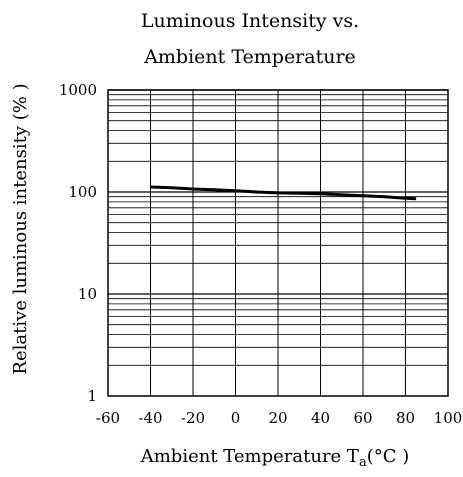 This screenshot has height=477, width=463. I want to click on x-tick-label: 100, so click(448, 418).